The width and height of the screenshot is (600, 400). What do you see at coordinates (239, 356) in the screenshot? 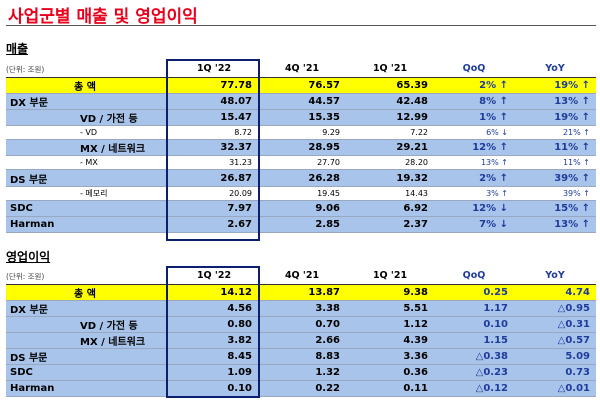
I see `op-cell-ds-1q22: 8.45` at bounding box center [239, 356].